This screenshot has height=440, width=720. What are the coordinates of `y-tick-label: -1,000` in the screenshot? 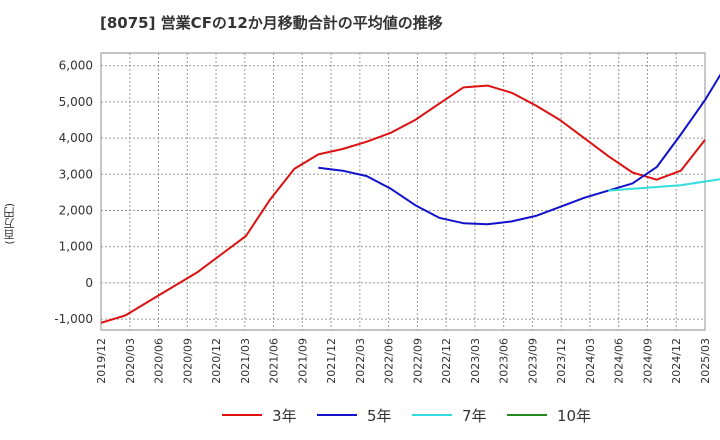 It's located at (73, 319).